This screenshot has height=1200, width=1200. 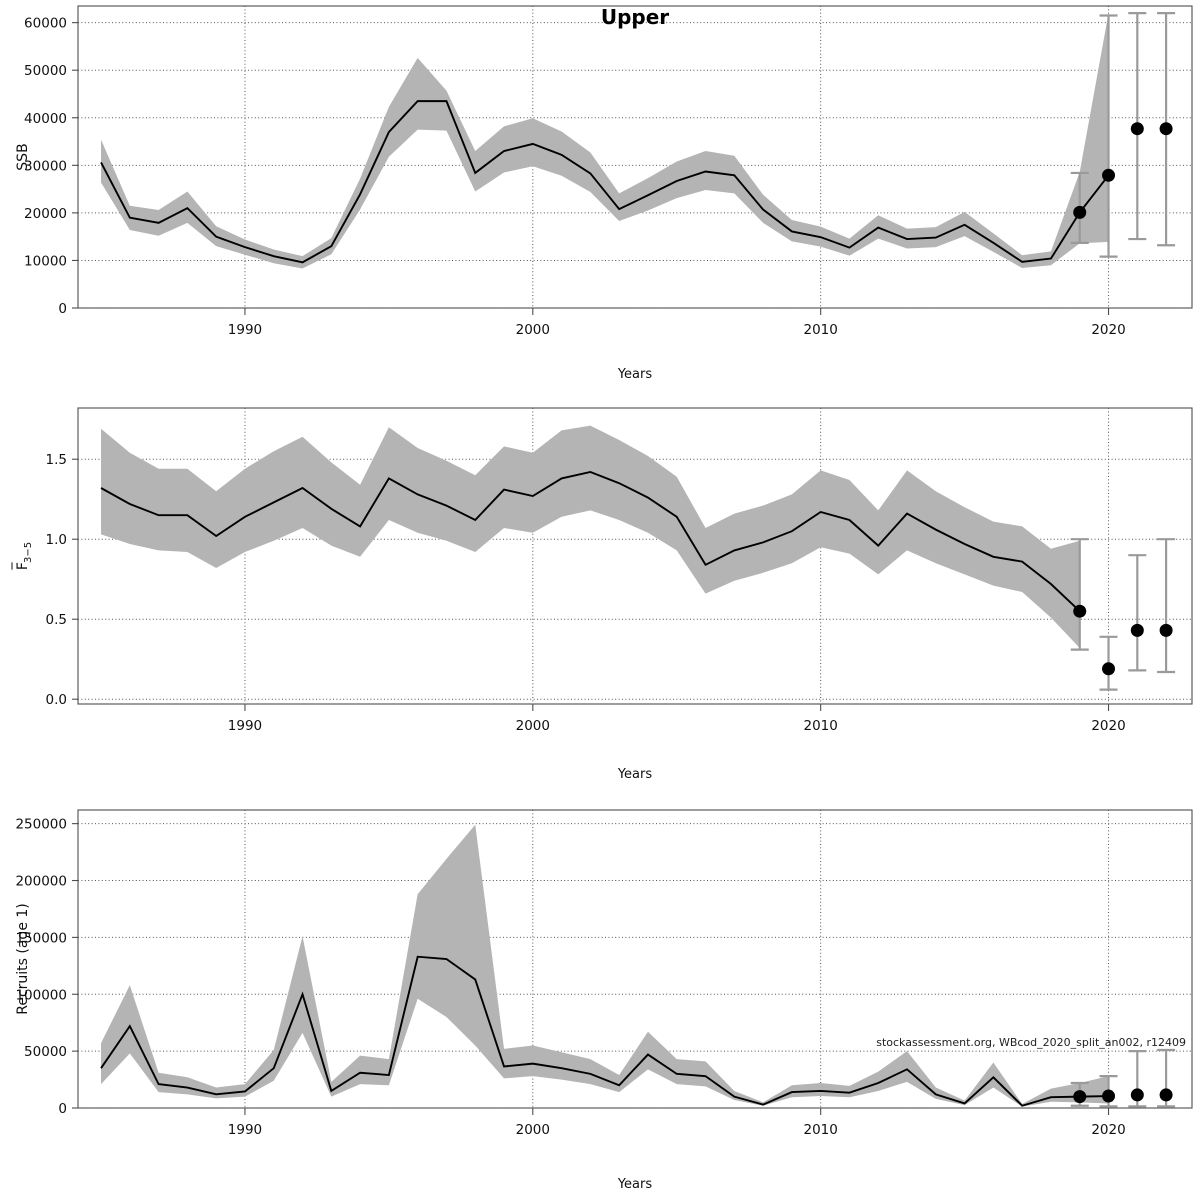 I want to click on ytick-label: 0.5, so click(x=56, y=620).